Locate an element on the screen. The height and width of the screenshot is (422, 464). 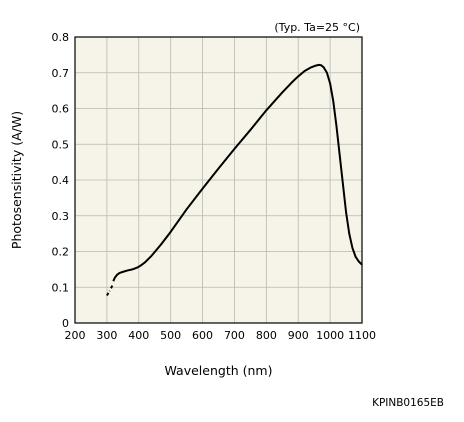
y-tick-label: 0.6 is located at coordinates (61, 109).